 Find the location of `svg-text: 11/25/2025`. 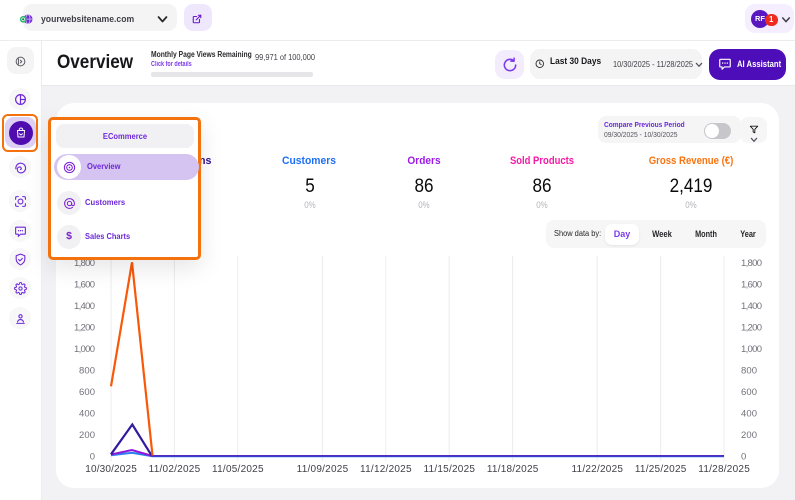

svg-text: 11/25/2025 is located at coordinates (661, 469).